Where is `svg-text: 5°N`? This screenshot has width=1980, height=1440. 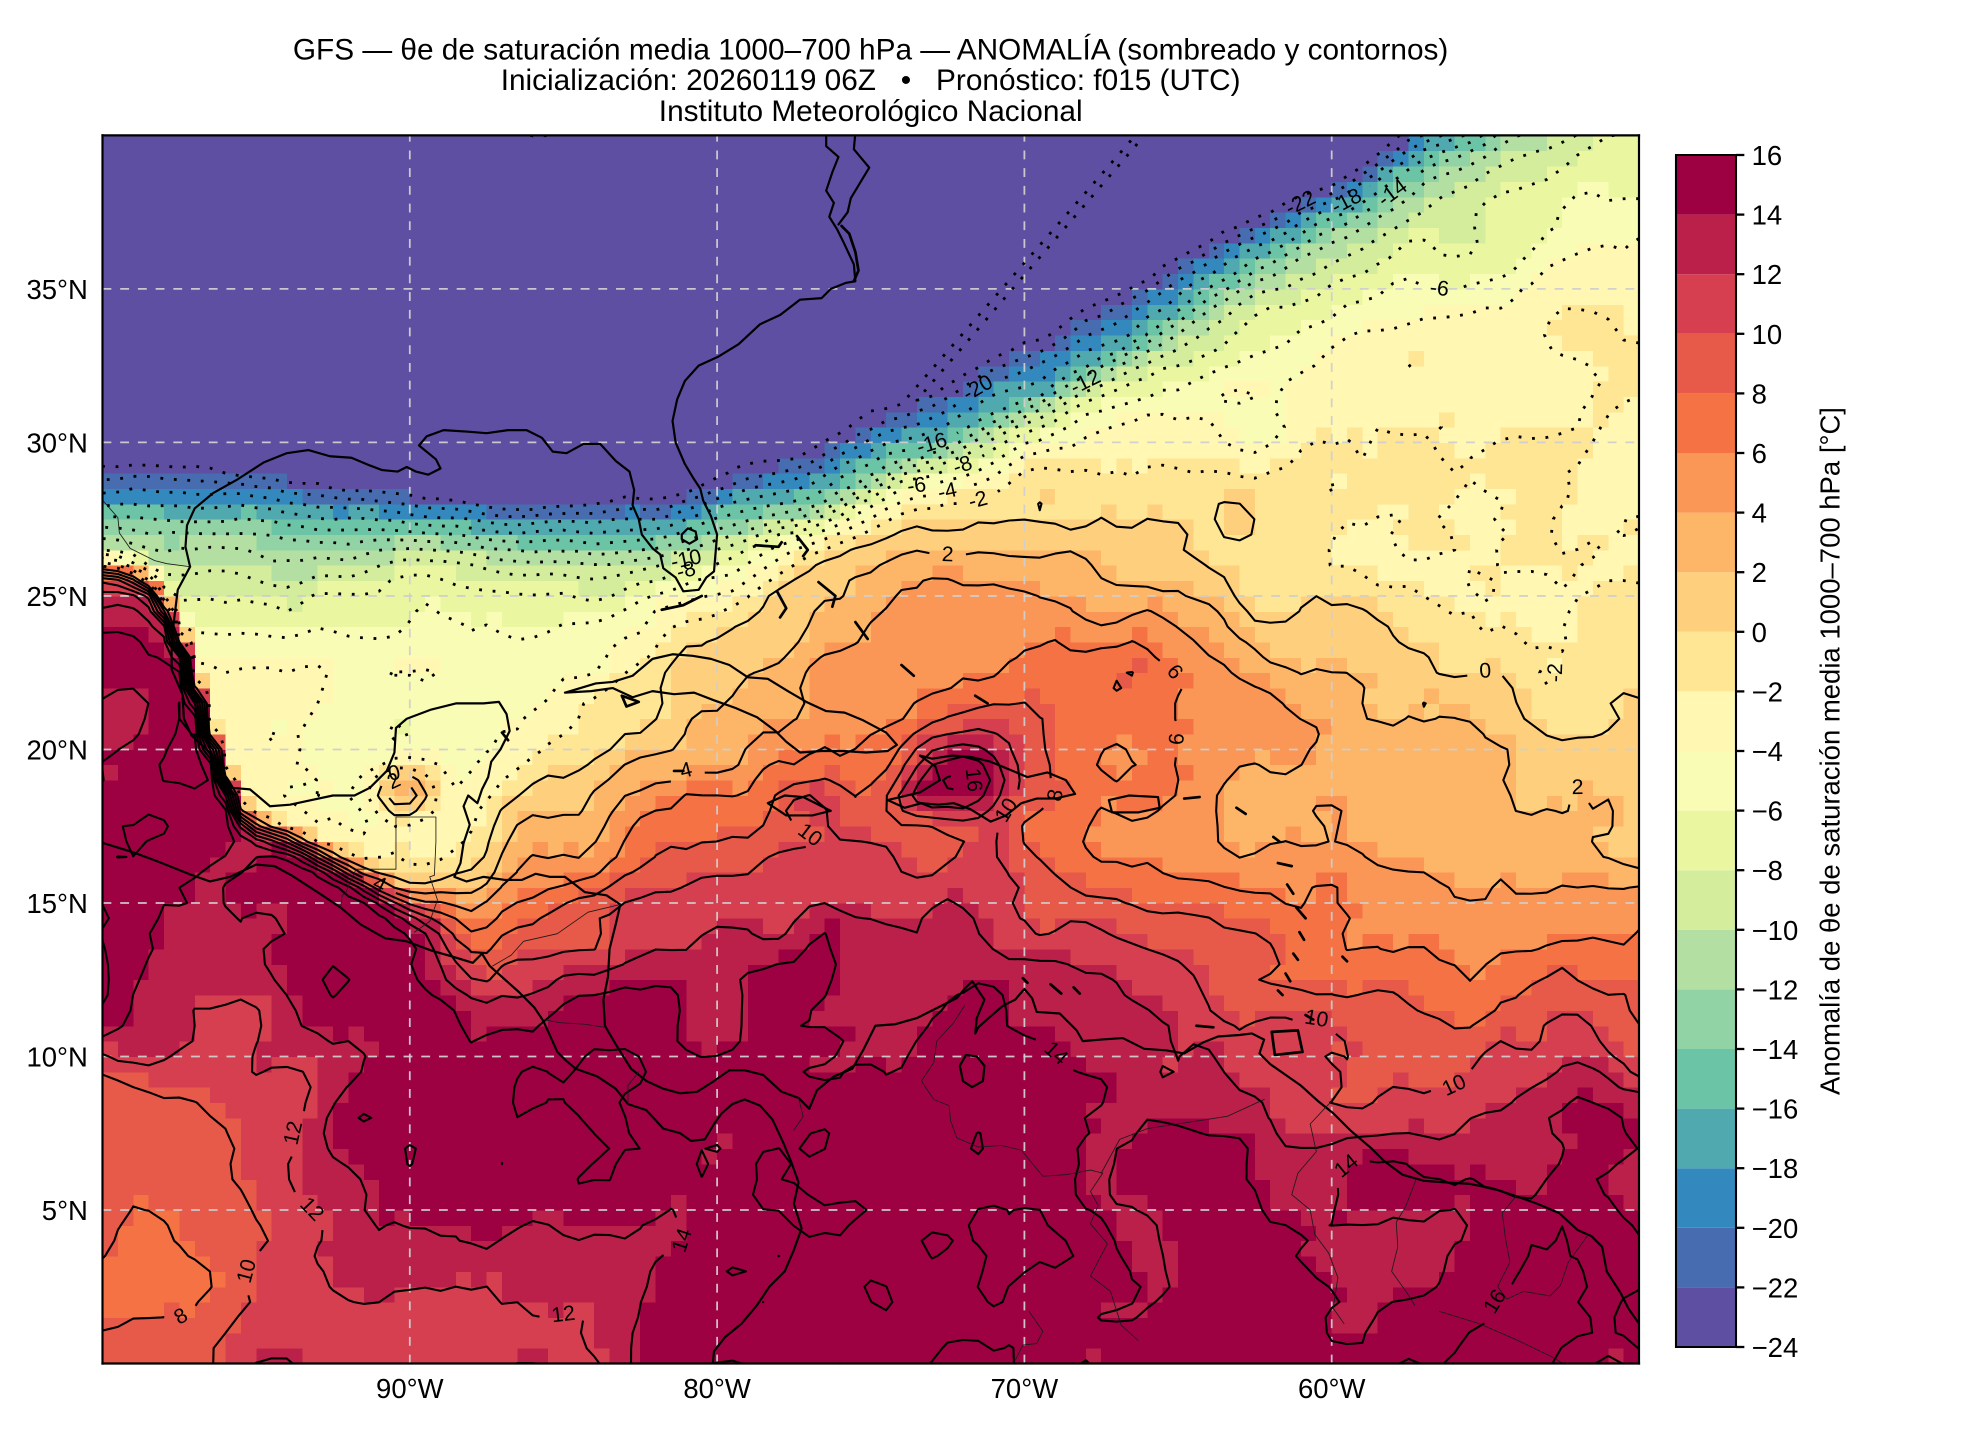
svg-text: 5°N is located at coordinates (65, 1210).